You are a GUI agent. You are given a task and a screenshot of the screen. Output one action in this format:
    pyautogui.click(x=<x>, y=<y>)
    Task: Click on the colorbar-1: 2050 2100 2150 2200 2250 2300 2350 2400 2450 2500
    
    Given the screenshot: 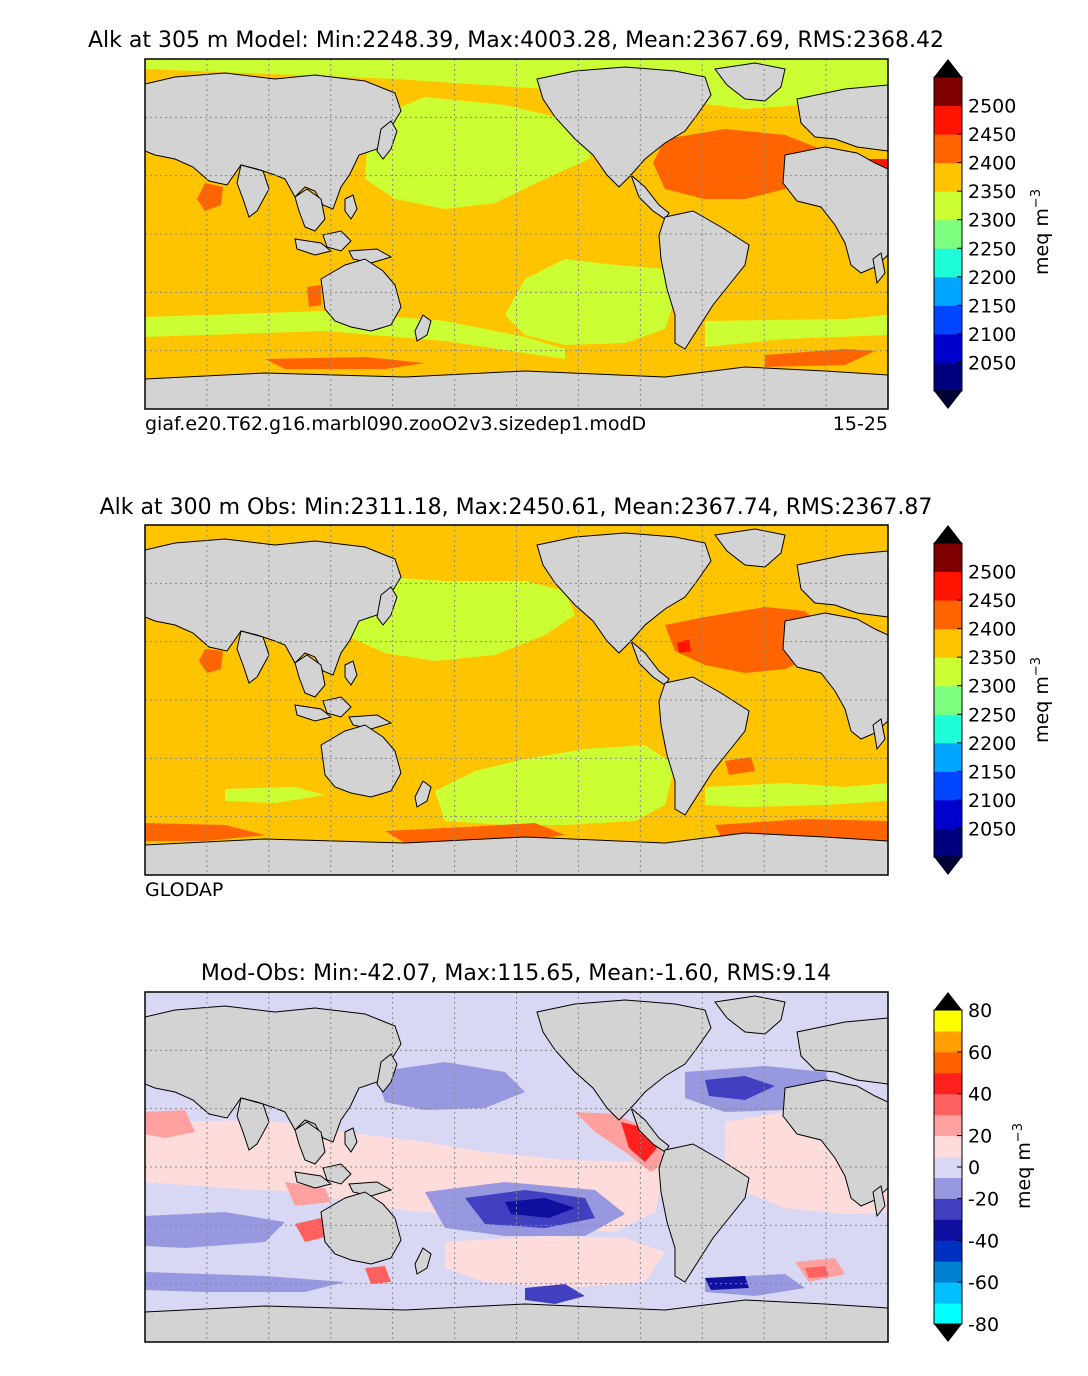 What is the action you would take?
    pyautogui.click(x=974, y=234)
    